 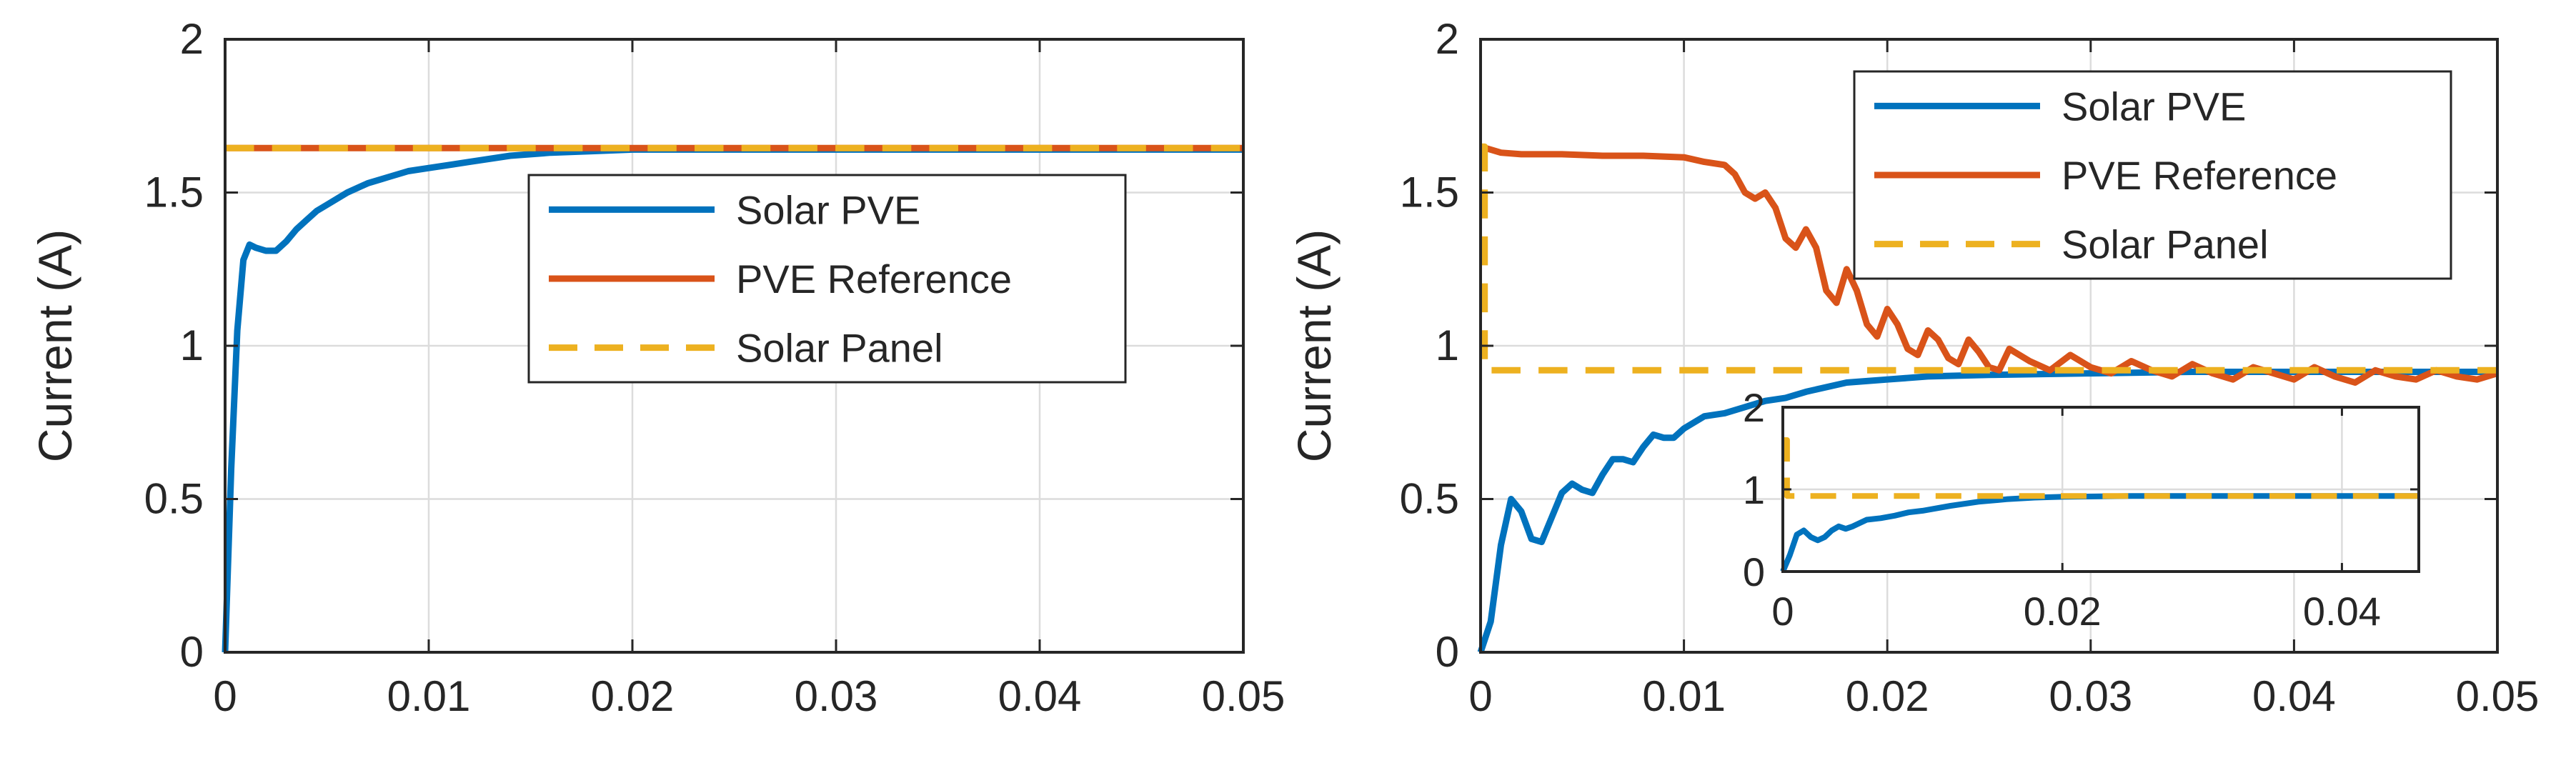 I want to click on left-x-tick-label: 0.02, so click(x=633, y=696).